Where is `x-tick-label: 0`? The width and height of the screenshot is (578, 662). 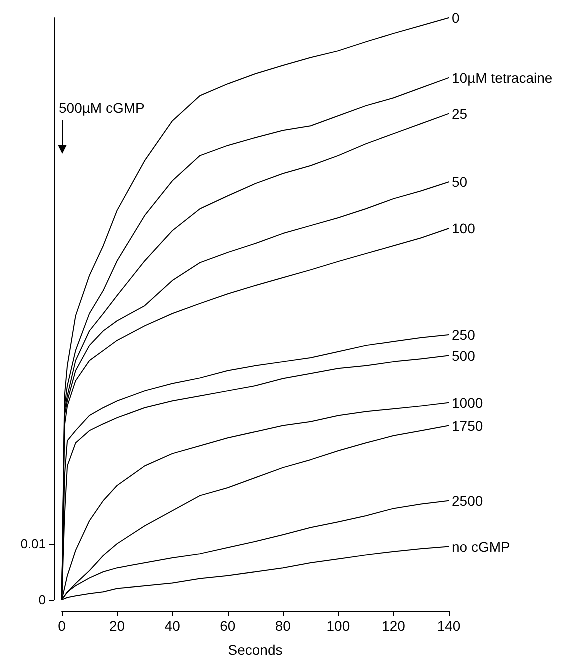 x-tick-label: 0 is located at coordinates (62, 626).